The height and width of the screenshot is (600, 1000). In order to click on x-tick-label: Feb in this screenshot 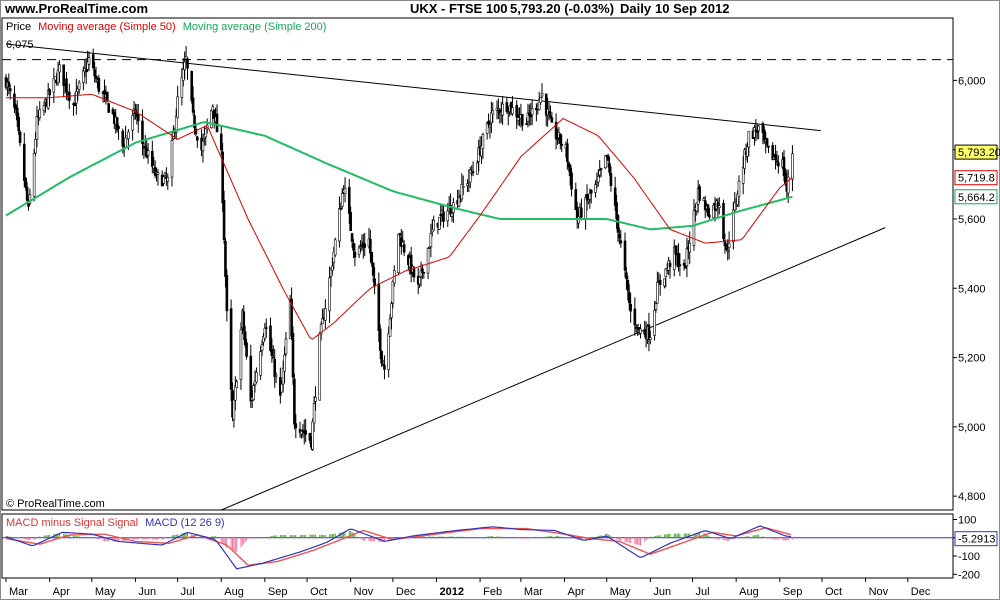, I will do `click(492, 592)`.